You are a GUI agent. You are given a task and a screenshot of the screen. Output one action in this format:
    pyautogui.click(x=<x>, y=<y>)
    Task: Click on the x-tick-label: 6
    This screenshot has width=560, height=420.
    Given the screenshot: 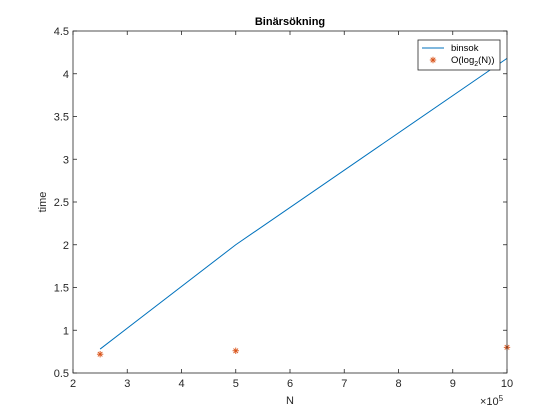 What is the action you would take?
    pyautogui.click(x=290, y=384)
    